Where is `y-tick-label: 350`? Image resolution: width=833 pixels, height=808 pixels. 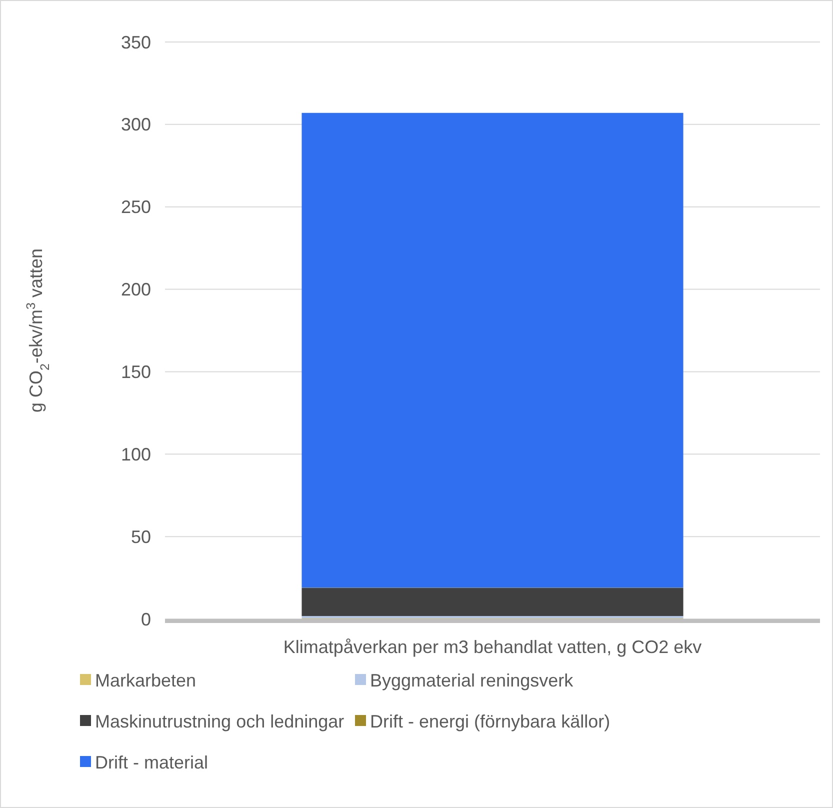 y-tick-label: 350 is located at coordinates (135, 42).